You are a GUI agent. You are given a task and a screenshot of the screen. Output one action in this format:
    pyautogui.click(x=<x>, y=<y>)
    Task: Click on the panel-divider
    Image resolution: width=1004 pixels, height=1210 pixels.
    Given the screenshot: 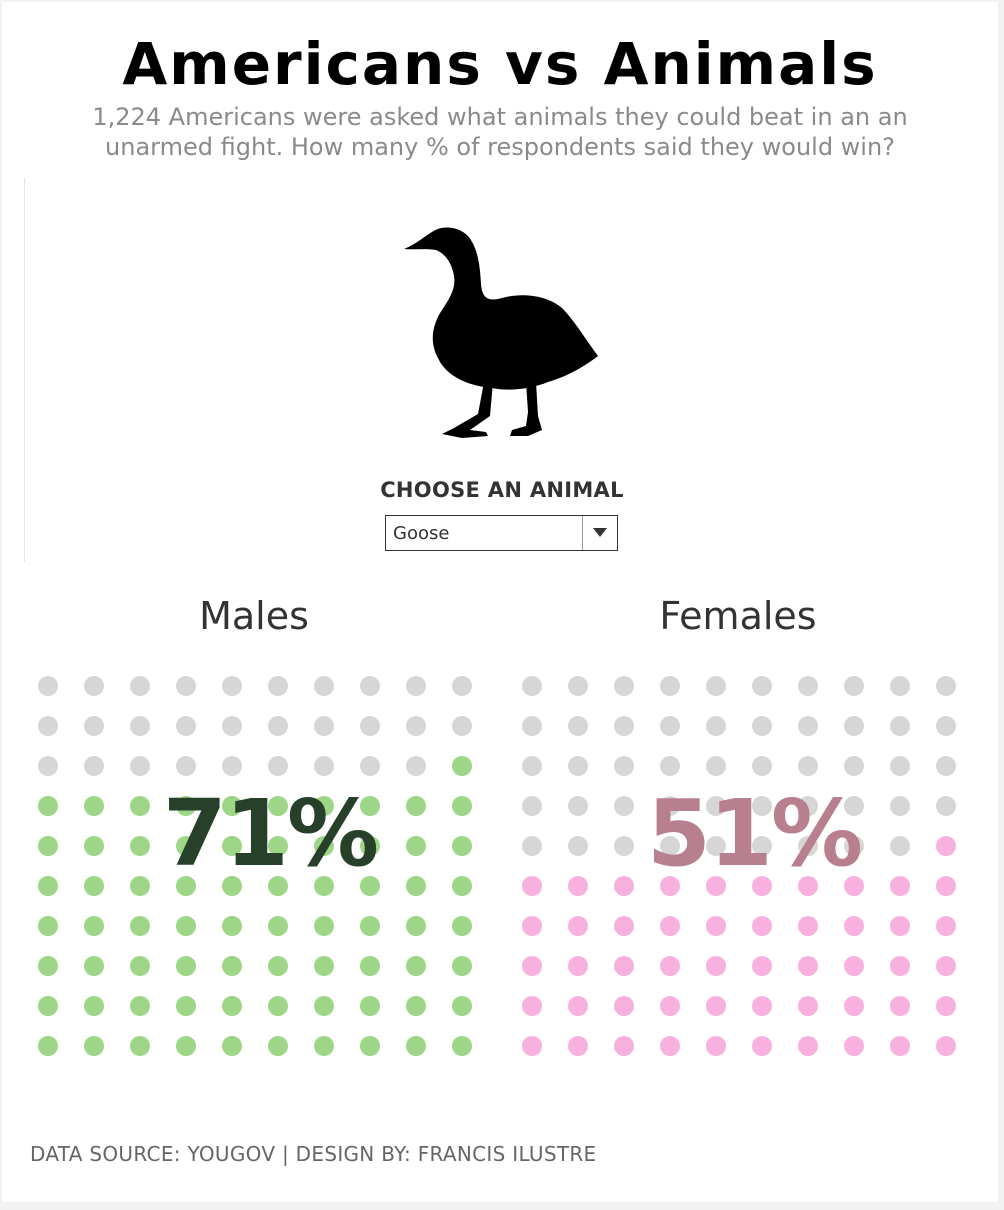 What is the action you would take?
    pyautogui.click(x=24, y=370)
    